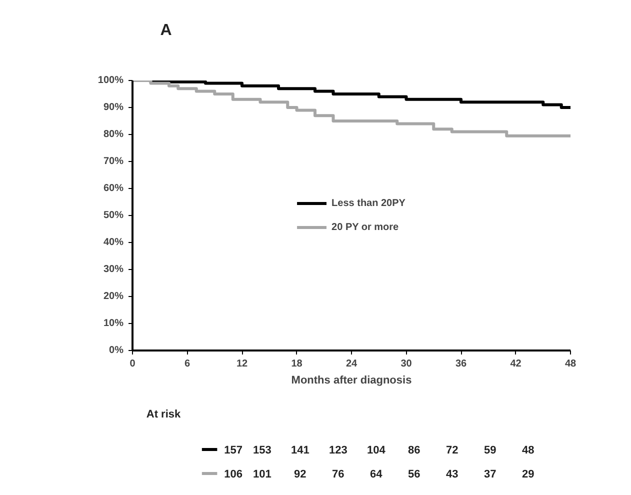  Describe the element at coordinates (113, 323) in the screenshot. I see `y-tick-label: 10%` at that location.